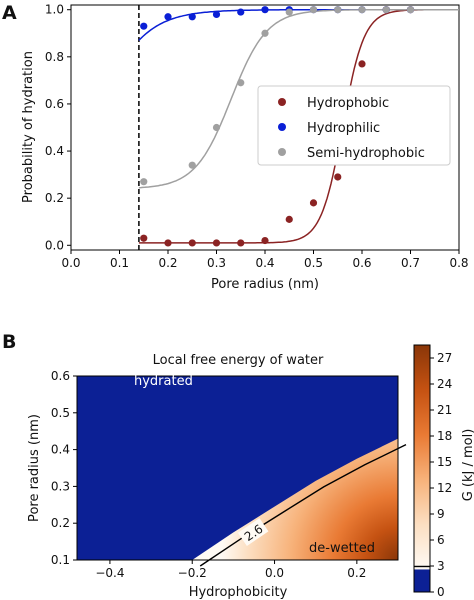  Describe the element at coordinates (441, 566) in the screenshot. I see `colorbar-tick-label: 3` at that location.